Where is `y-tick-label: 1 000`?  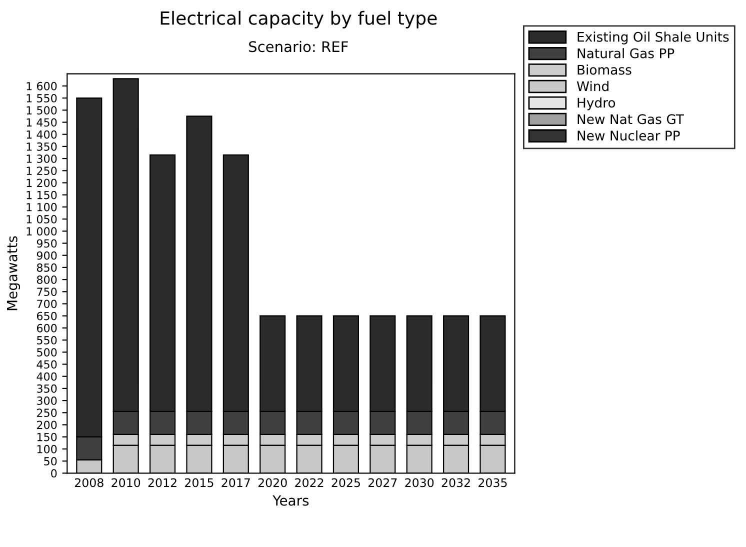 y-tick-label: 1 000 is located at coordinates (41, 231).